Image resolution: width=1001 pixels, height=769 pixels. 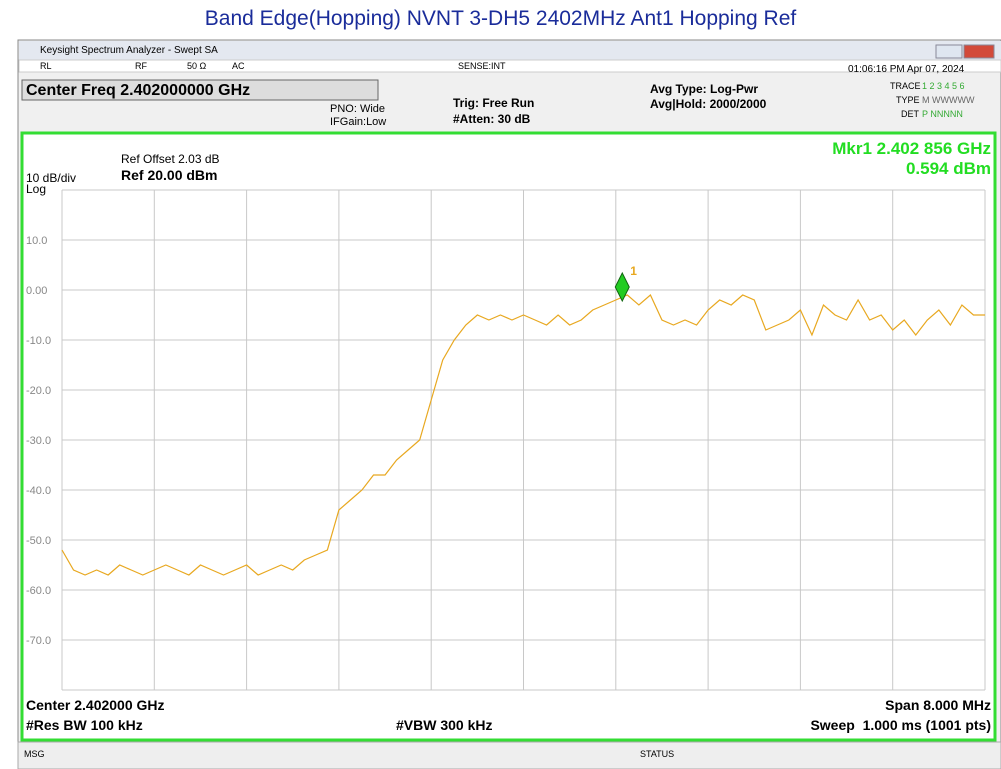 I want to click on sense: SENSE:INT, so click(x=482, y=66).